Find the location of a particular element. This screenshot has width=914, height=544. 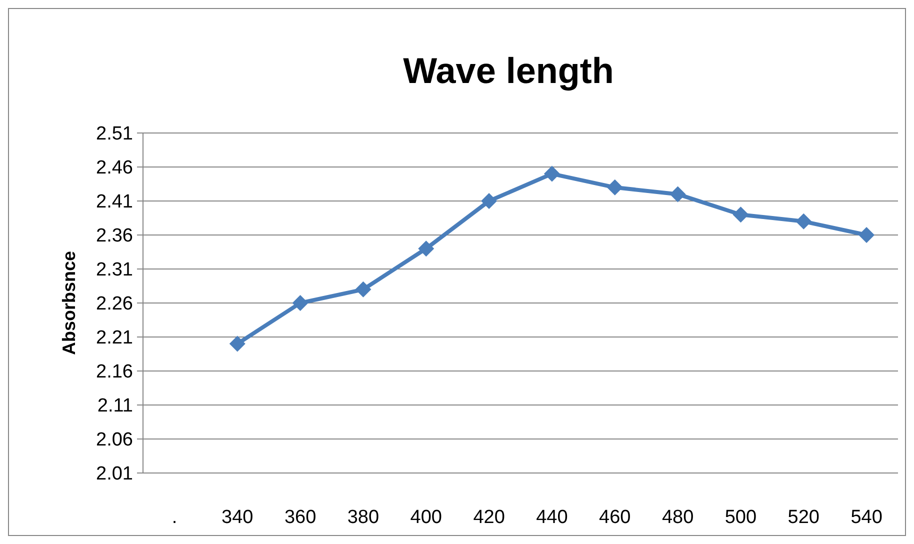

chart-title: Wave length is located at coordinates (508, 70).